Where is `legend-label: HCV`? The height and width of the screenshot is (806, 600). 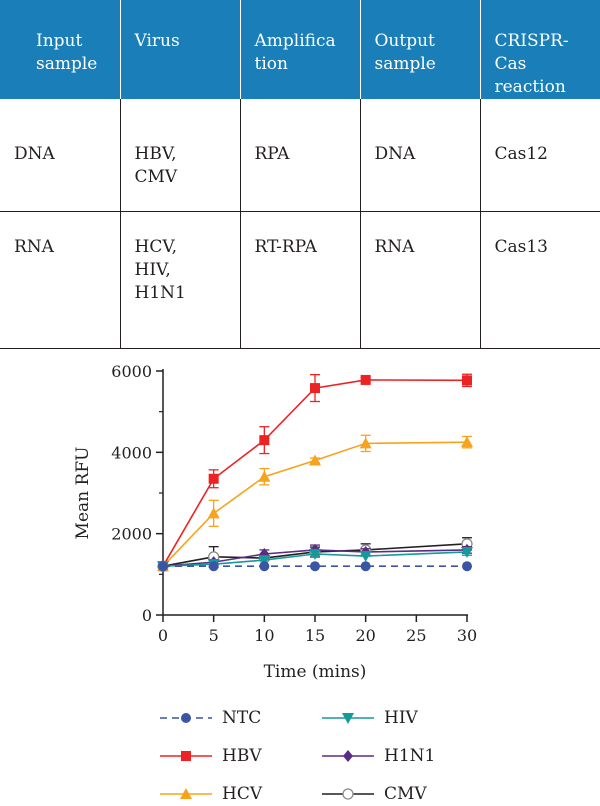
legend-label: HCV is located at coordinates (242, 794).